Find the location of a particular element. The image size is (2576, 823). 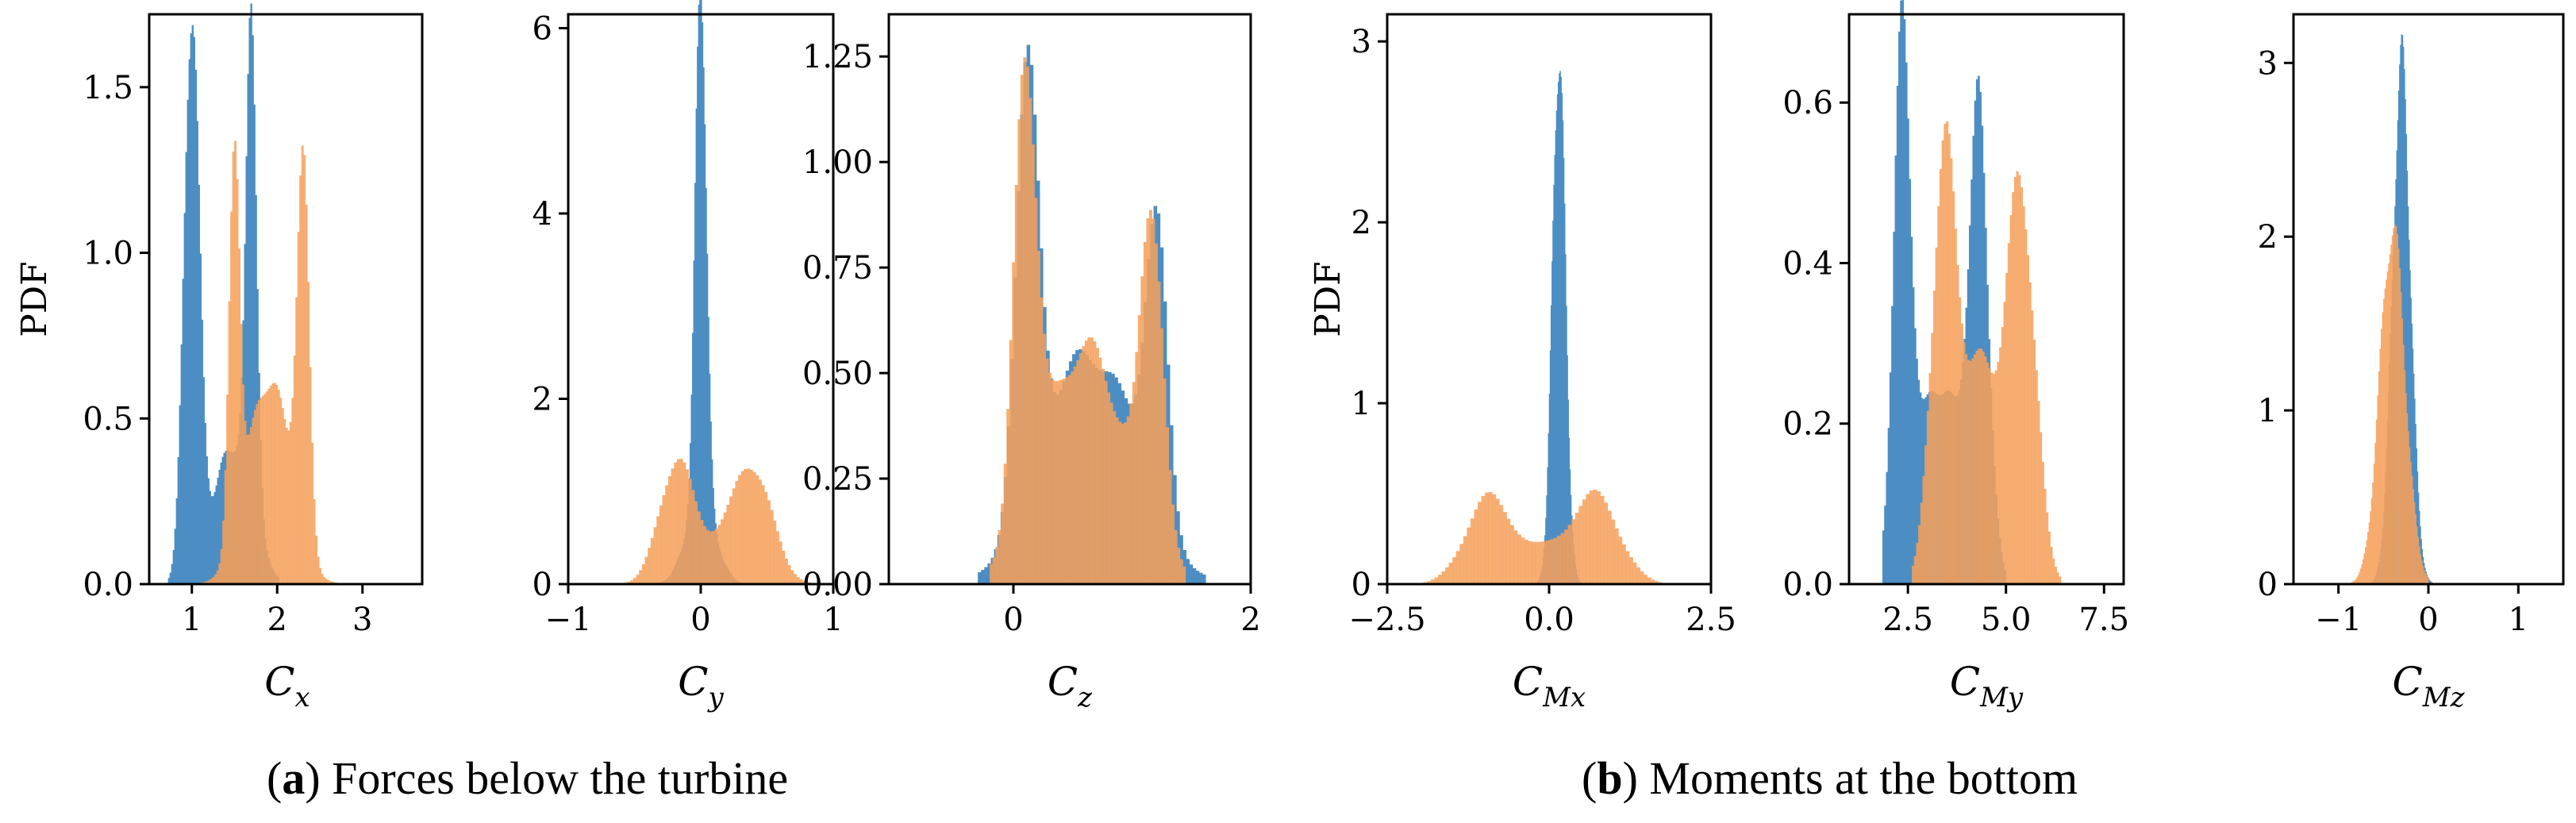

y-tick-label: 0 is located at coordinates (1361, 585).